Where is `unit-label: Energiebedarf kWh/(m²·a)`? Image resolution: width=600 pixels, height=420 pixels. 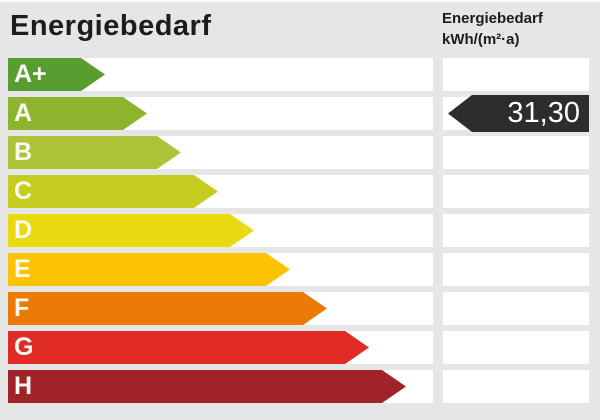 unit-label: Energiebedarf kWh/(m²·a) is located at coordinates (492, 29).